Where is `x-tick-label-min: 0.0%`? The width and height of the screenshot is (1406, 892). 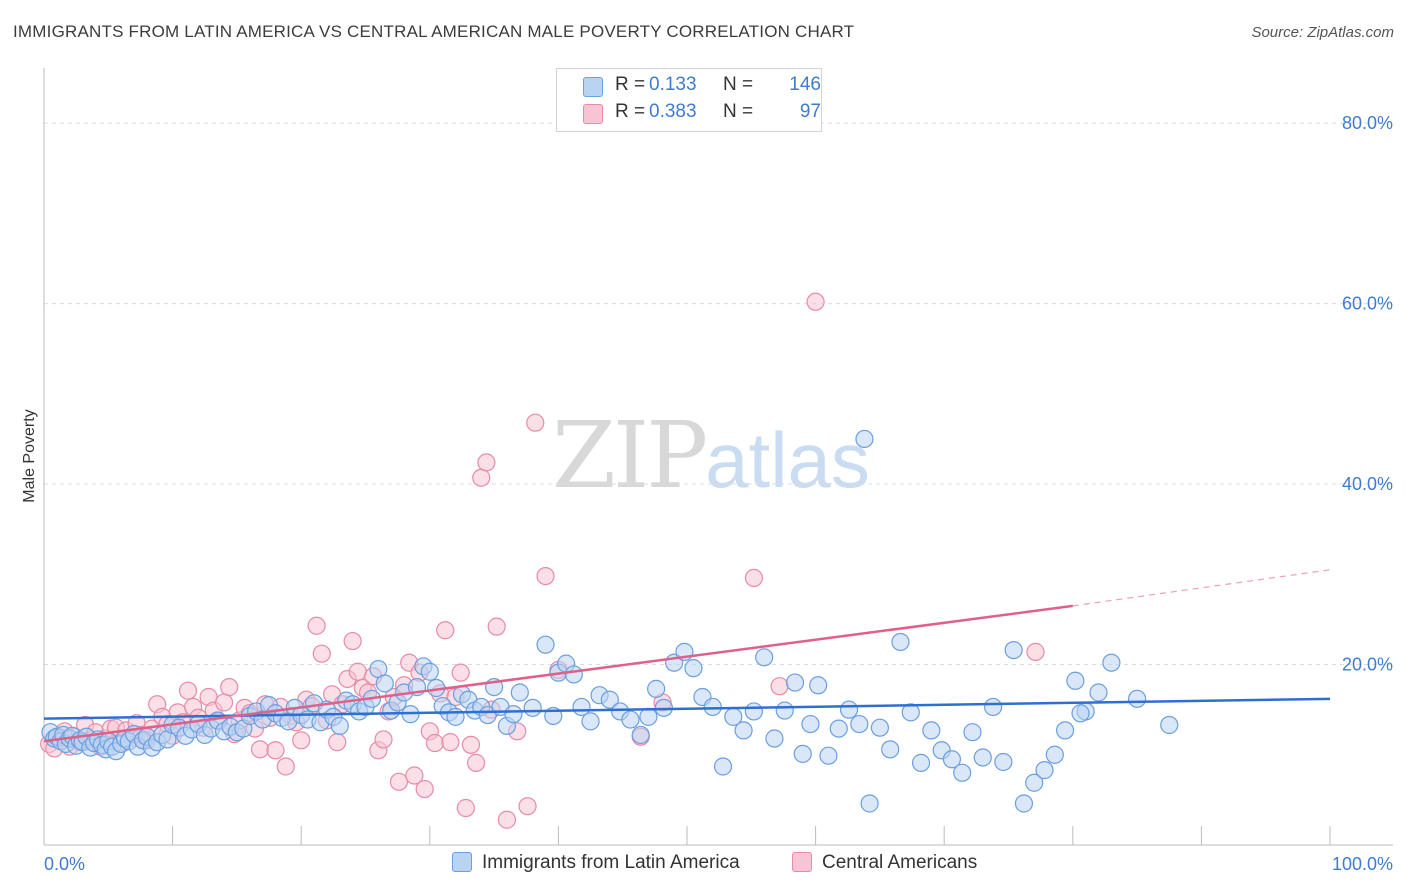 x-tick-label-min: 0.0% is located at coordinates (64, 864).